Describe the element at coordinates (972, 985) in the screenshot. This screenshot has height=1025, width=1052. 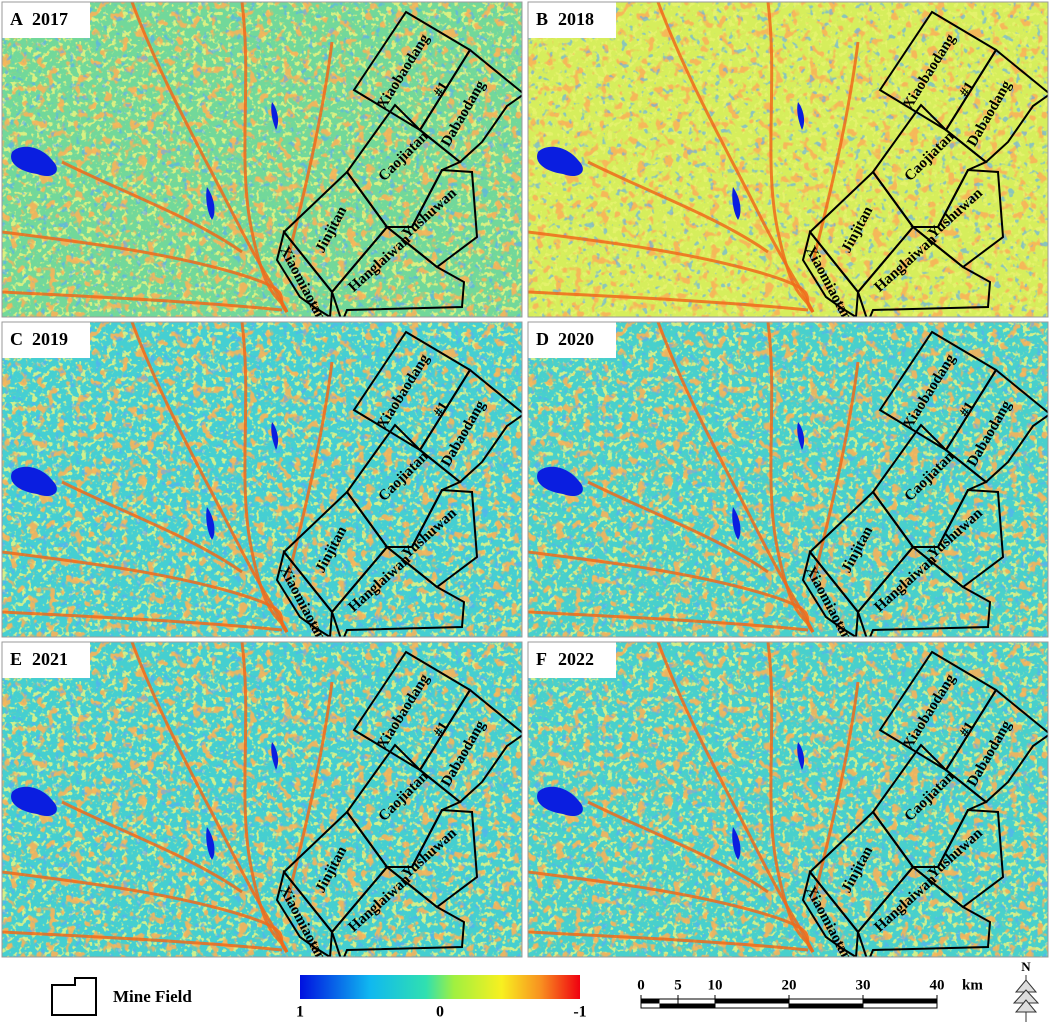
I see `scale-unit: km` at that location.